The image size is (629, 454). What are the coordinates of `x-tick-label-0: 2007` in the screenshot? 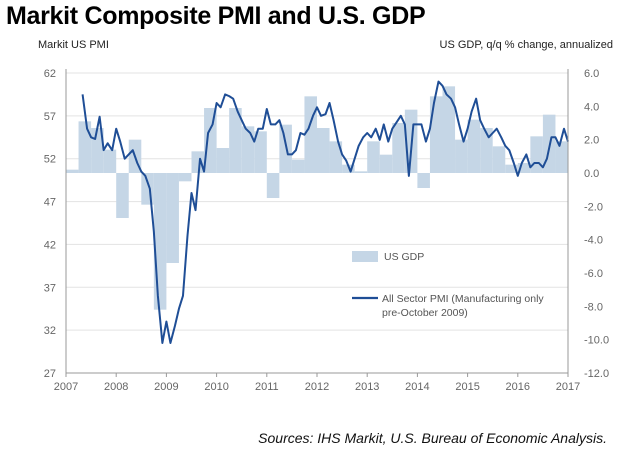 It's located at (66, 387).